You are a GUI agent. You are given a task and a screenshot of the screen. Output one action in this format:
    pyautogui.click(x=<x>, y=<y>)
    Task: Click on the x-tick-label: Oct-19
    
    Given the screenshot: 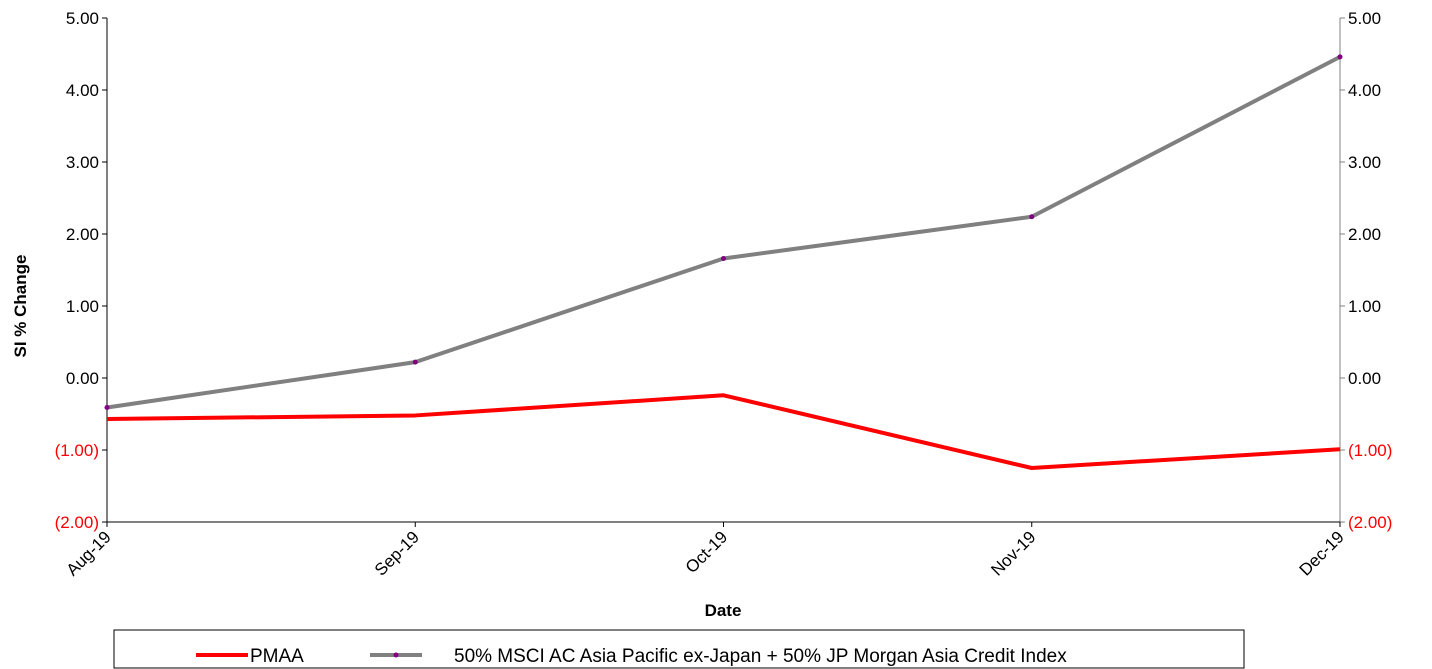 What is the action you would take?
    pyautogui.click(x=707, y=552)
    